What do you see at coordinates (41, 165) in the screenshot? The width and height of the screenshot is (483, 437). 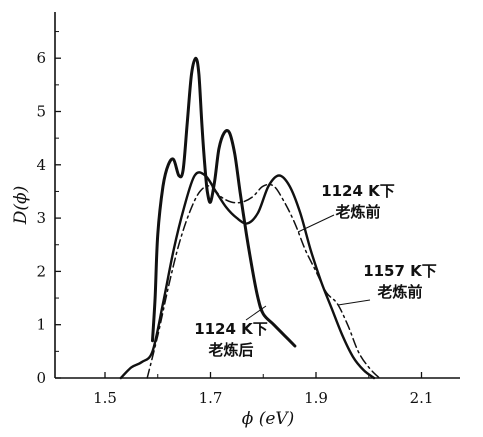 I see `y-tick-label: 4` at bounding box center [41, 165].